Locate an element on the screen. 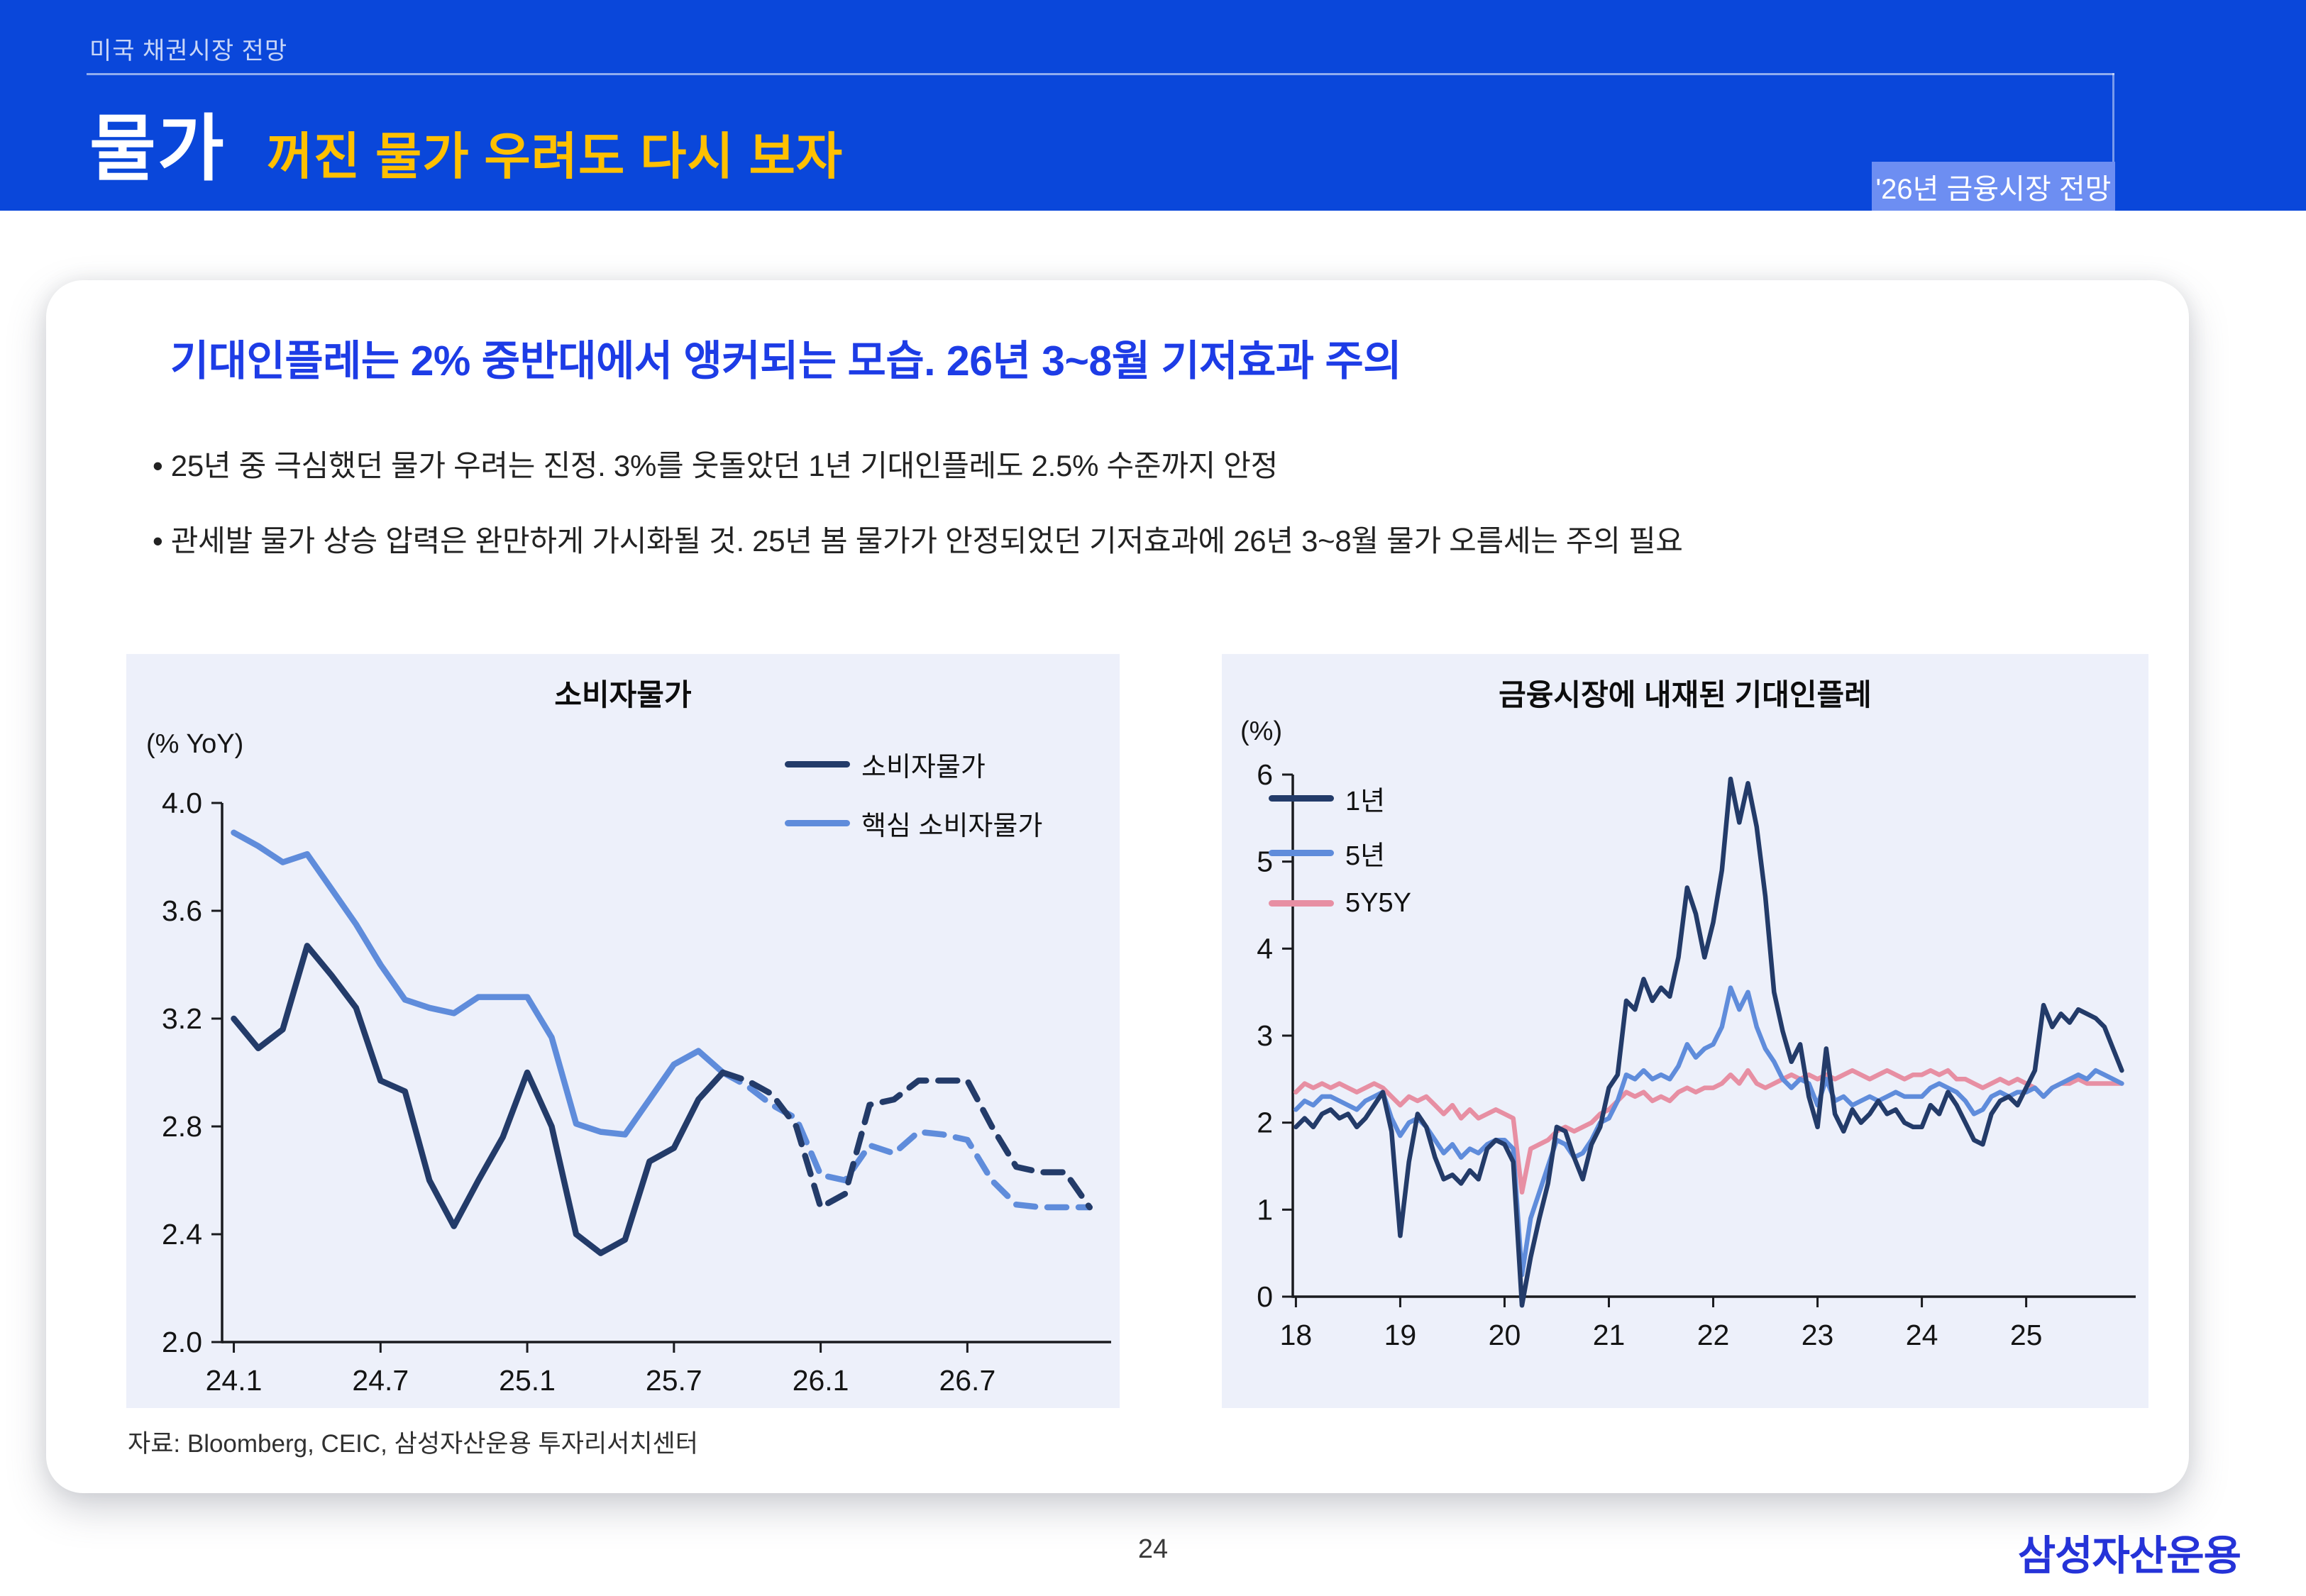 The width and height of the screenshot is (2306, 1596). page-number: 24 is located at coordinates (1153, 1549).